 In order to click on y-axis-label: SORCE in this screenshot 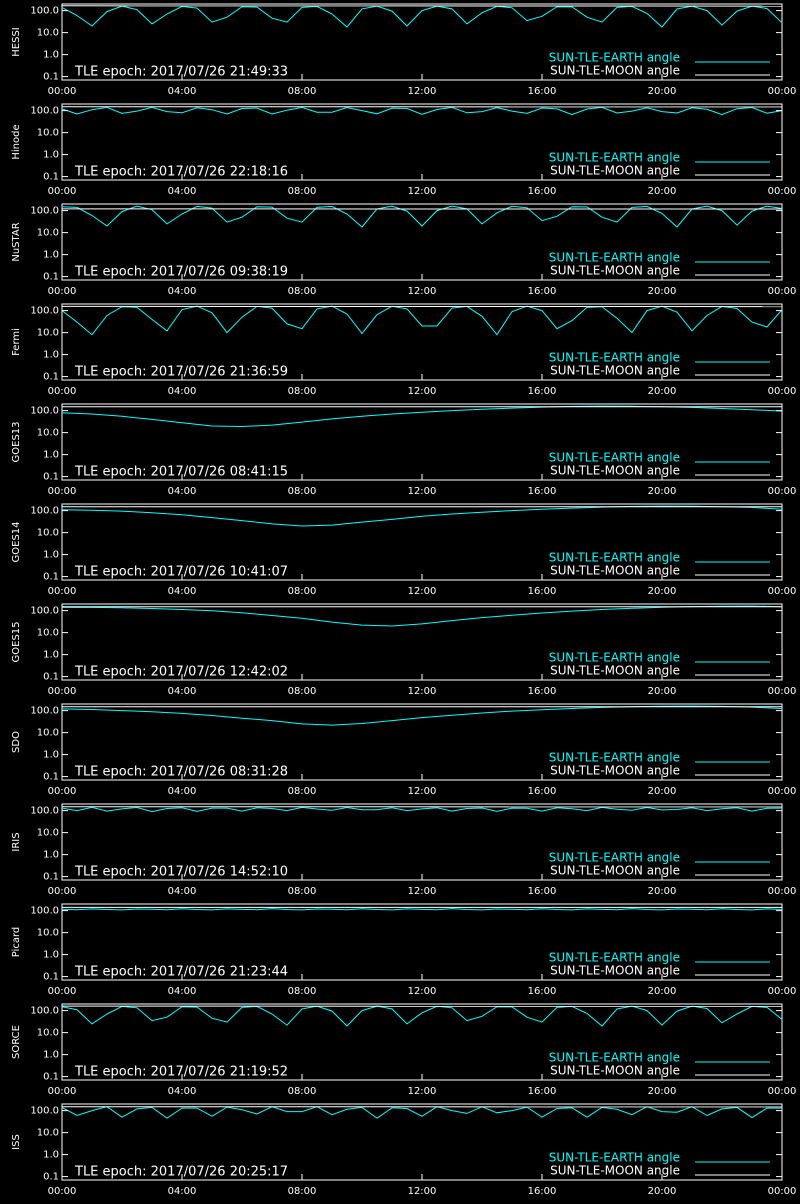, I will do `click(16, 1042)`.